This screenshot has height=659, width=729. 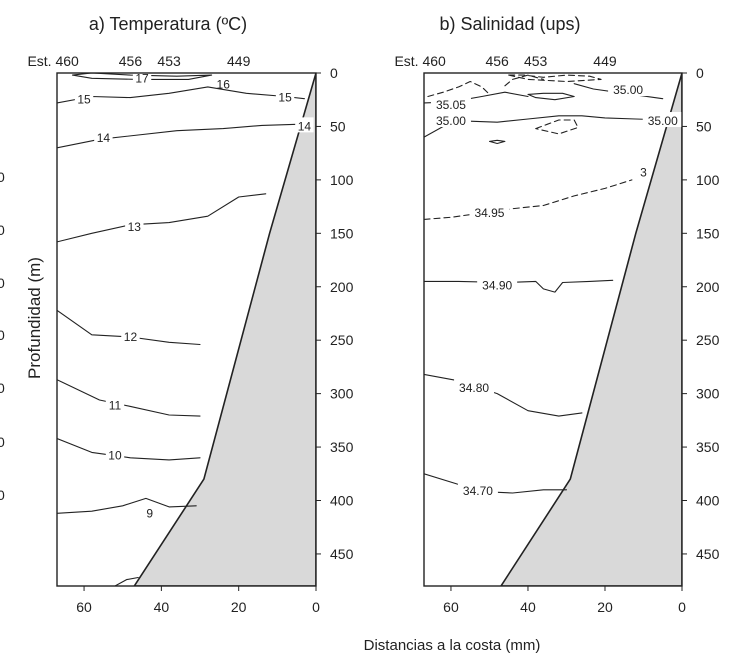 I want to click on temp-isoline-label: 17, so click(x=142, y=78).